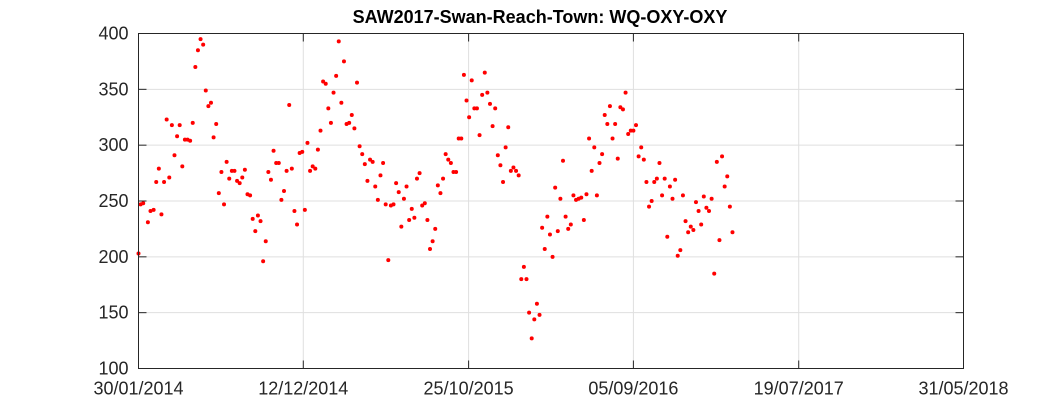 Image resolution: width=1063 pixels, height=413 pixels. Describe the element at coordinates (633, 389) in the screenshot. I see `x-tick-label: 05/09/2016` at that location.